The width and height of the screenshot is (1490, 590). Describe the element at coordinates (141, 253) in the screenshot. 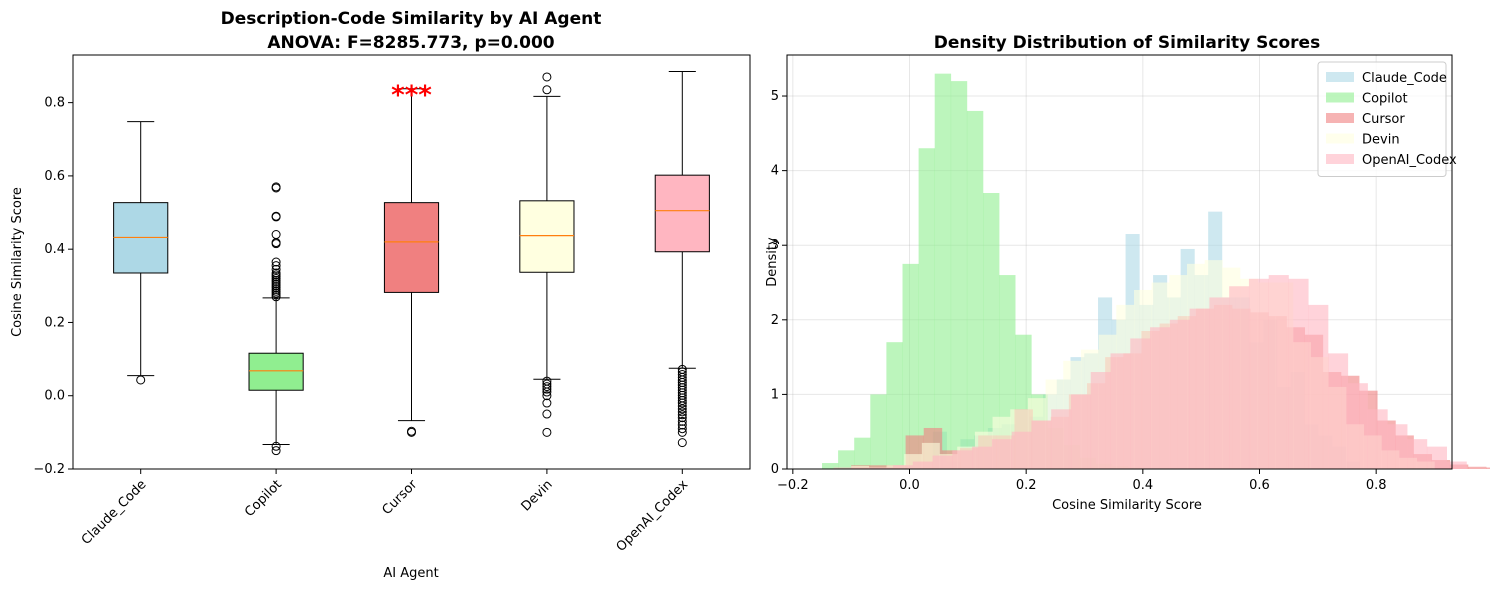

I see `box-claude-code` at that location.